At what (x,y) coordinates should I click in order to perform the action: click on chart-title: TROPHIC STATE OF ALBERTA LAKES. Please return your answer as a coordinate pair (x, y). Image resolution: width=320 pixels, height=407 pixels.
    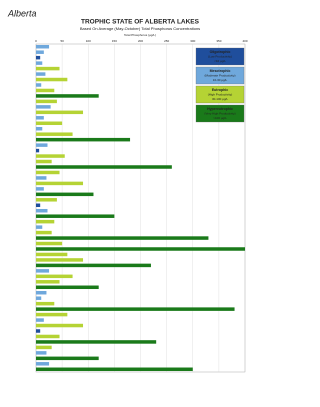
    Looking at the image, I should click on (140, 22).